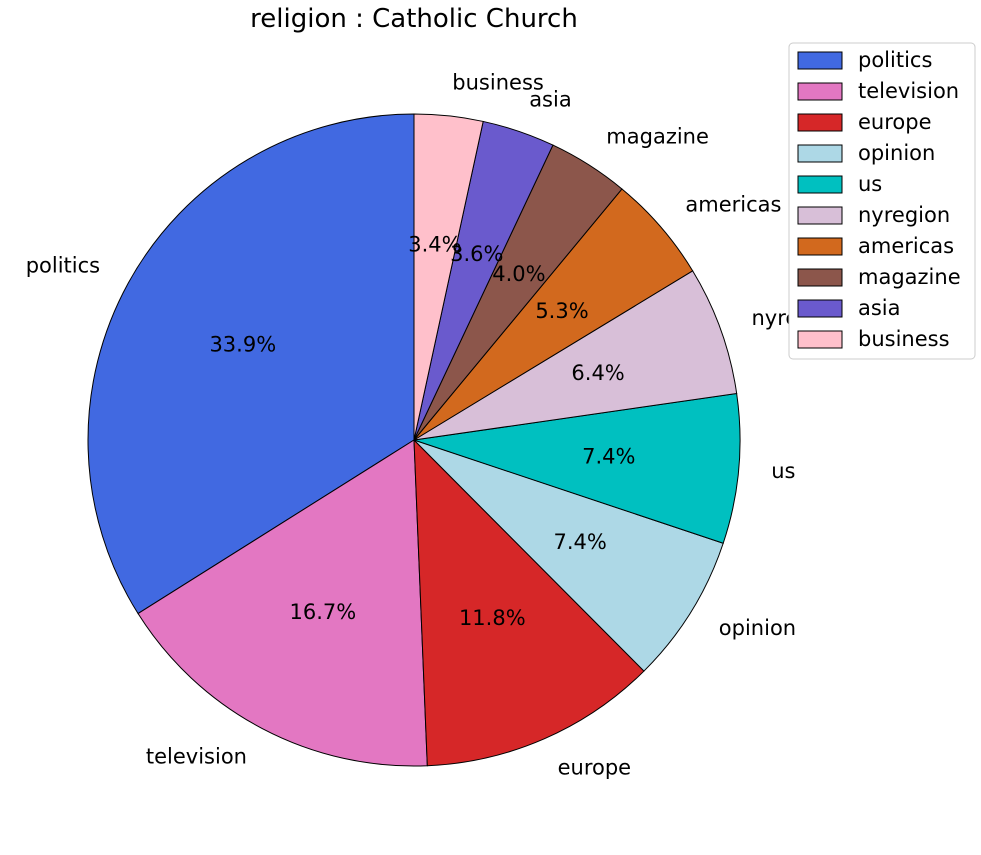 The width and height of the screenshot is (981, 855). What do you see at coordinates (820, 215) in the screenshot?
I see `legend-swatch-nyregion` at bounding box center [820, 215].